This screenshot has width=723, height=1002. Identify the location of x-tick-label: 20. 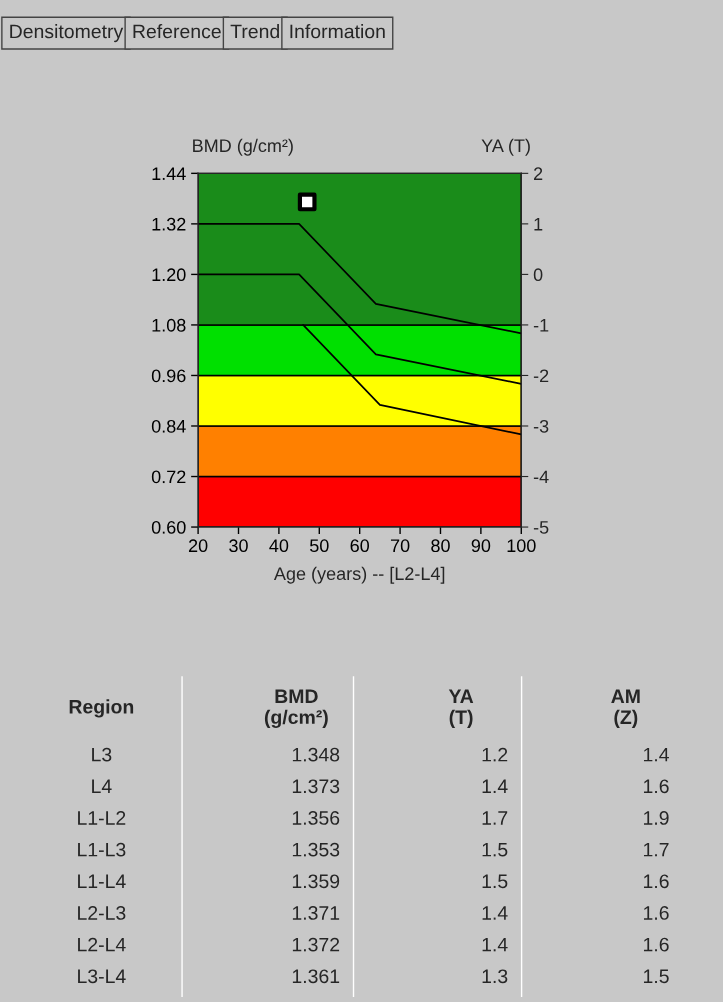
(198, 546).